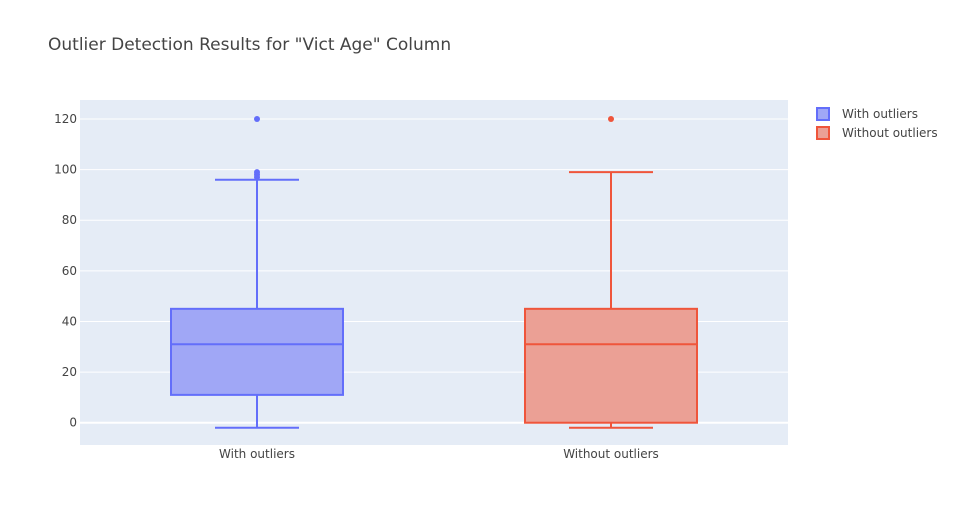 The image size is (955, 524). I want to click on legend: With outliers Without outliers, so click(877, 123).